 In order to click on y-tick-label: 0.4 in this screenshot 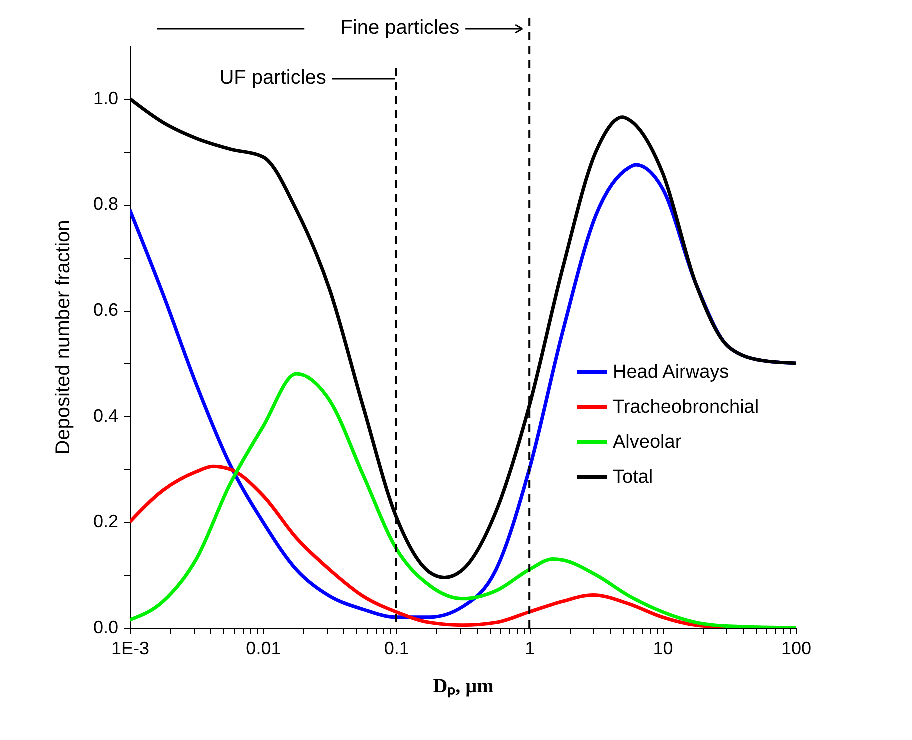, I will do `click(105, 416)`.